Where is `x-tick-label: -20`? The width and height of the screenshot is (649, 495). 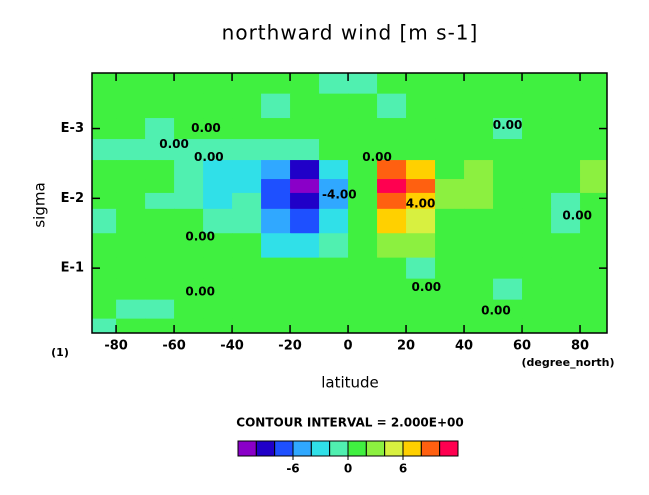 x-tick-label: -20 is located at coordinates (290, 346).